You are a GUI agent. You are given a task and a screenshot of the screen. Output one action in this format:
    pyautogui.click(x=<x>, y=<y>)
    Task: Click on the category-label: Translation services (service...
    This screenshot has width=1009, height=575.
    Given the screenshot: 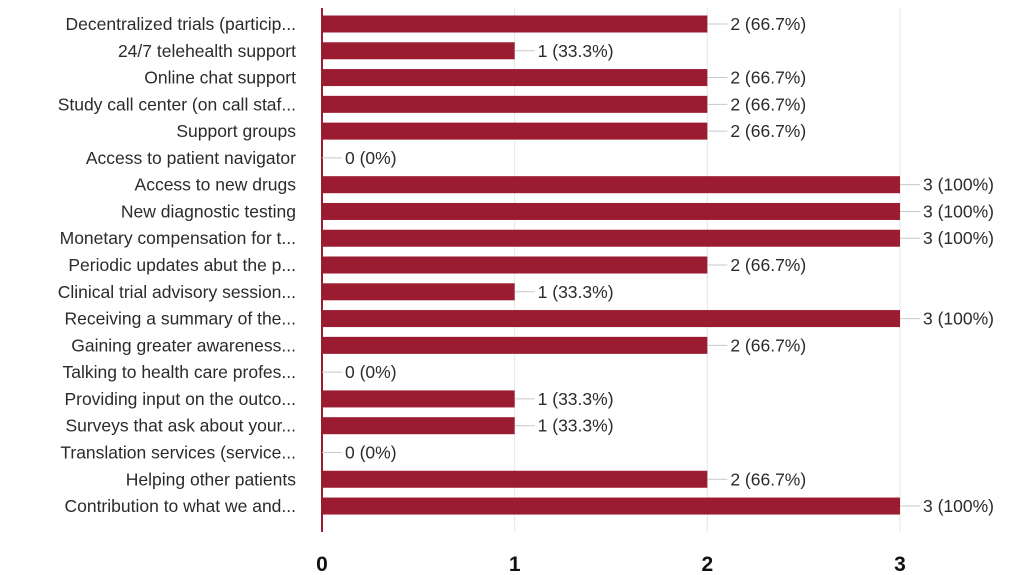 What is the action you would take?
    pyautogui.click(x=178, y=452)
    